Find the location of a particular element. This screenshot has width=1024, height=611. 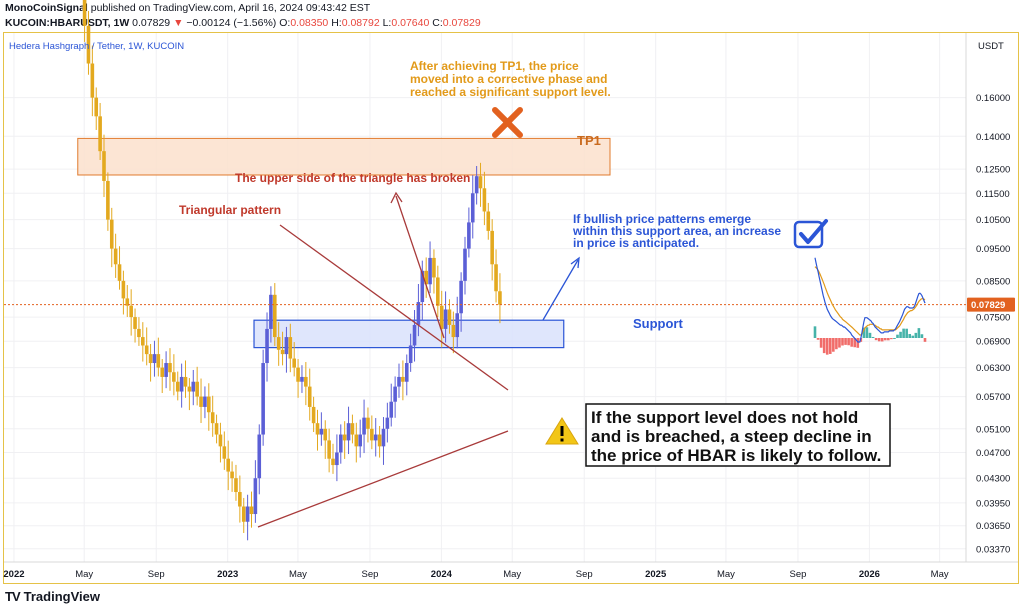

chart-title: Hedera Hashgraph / Tether, 1W, KUCOIN is located at coordinates (96, 46).